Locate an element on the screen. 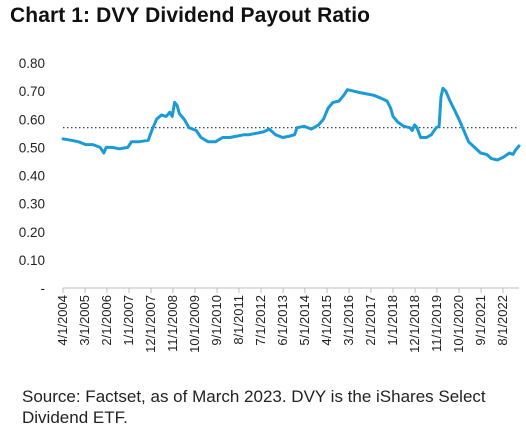 The width and height of the screenshot is (526, 438). y-tick-label: 0.80 is located at coordinates (32, 63).